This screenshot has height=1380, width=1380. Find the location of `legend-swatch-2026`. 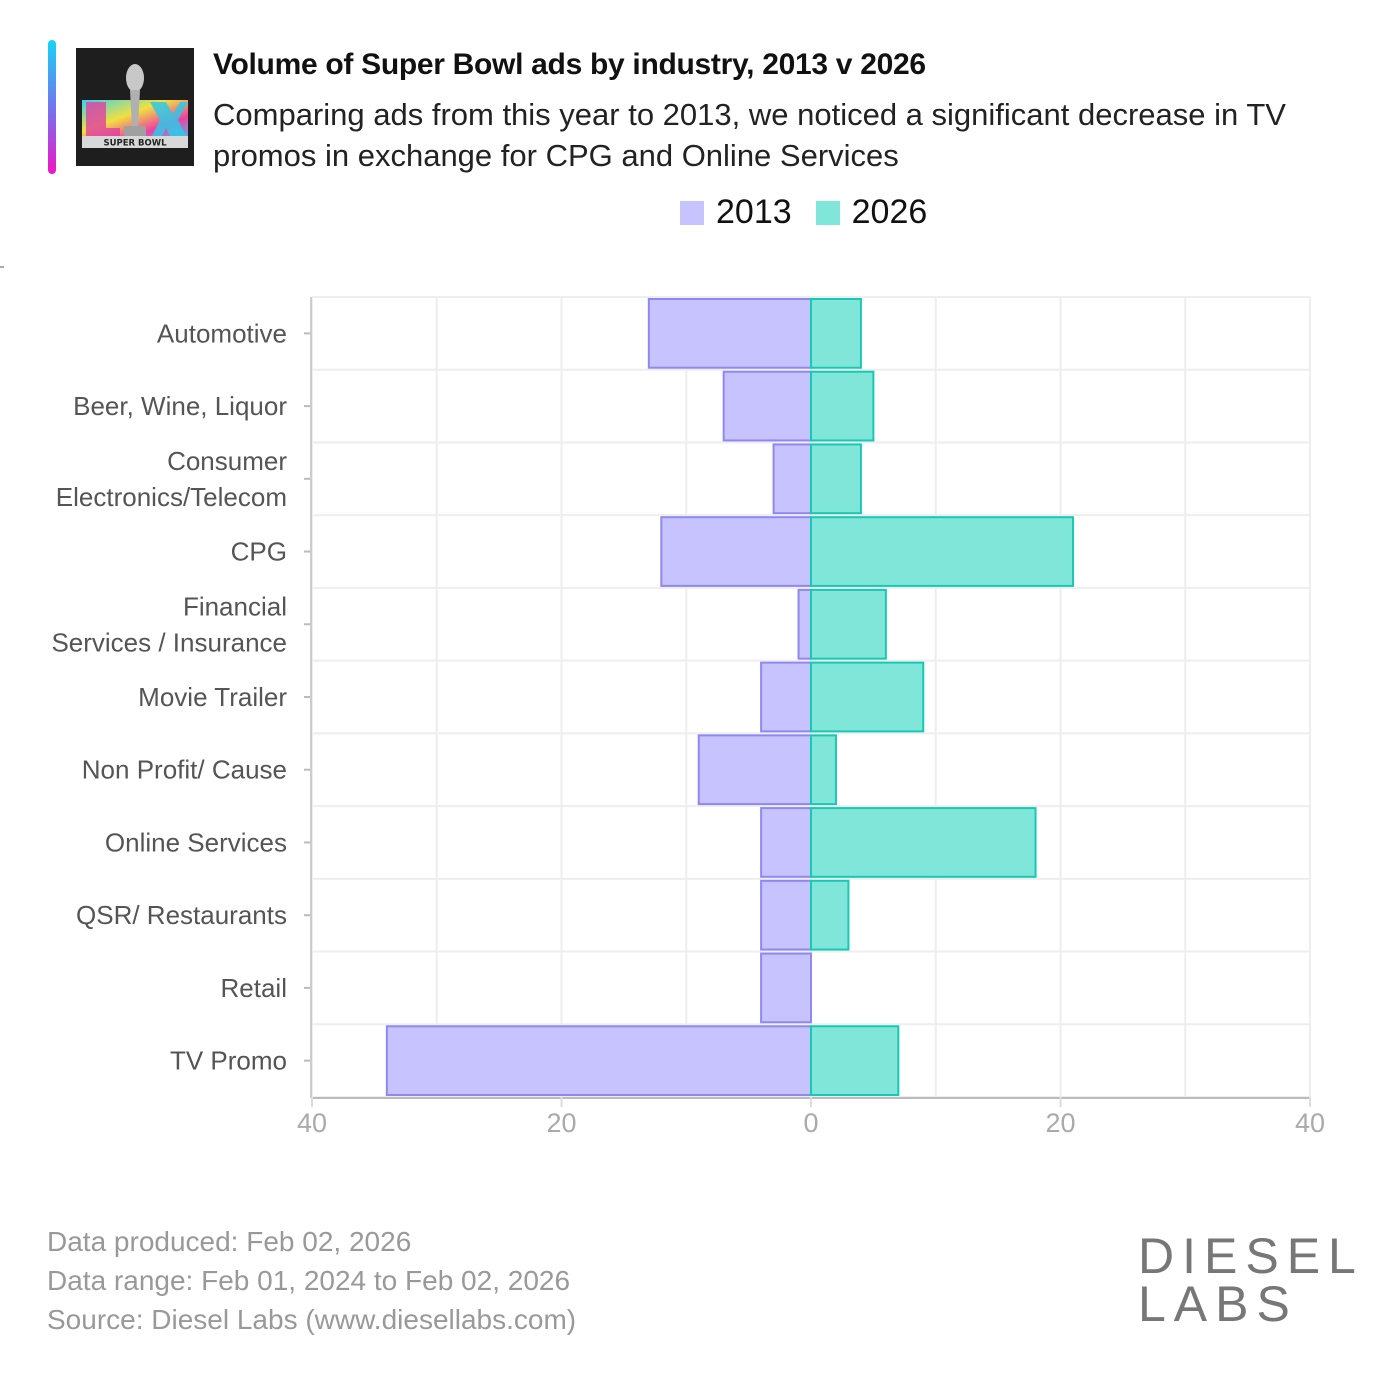

legend-swatch-2026 is located at coordinates (827, 212).